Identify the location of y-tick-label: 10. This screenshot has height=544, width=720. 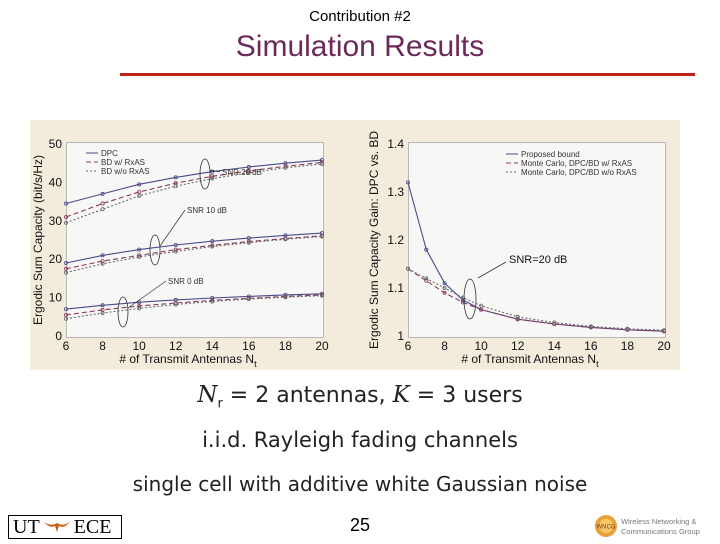
(56, 298).